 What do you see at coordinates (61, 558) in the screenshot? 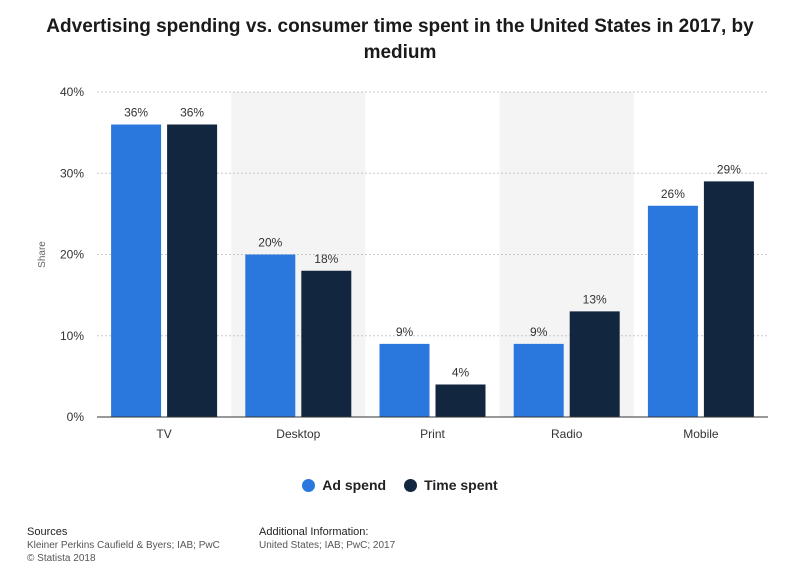
I see `copyright-text: © Statista 2018` at bounding box center [61, 558].